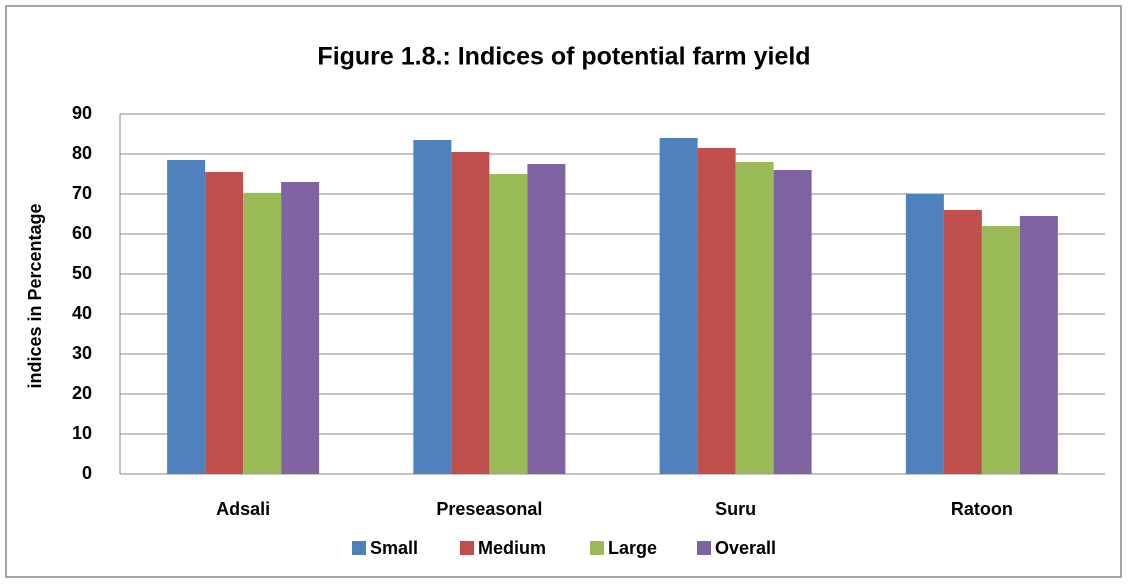  I want to click on y-tick-label: 70, so click(82, 193).